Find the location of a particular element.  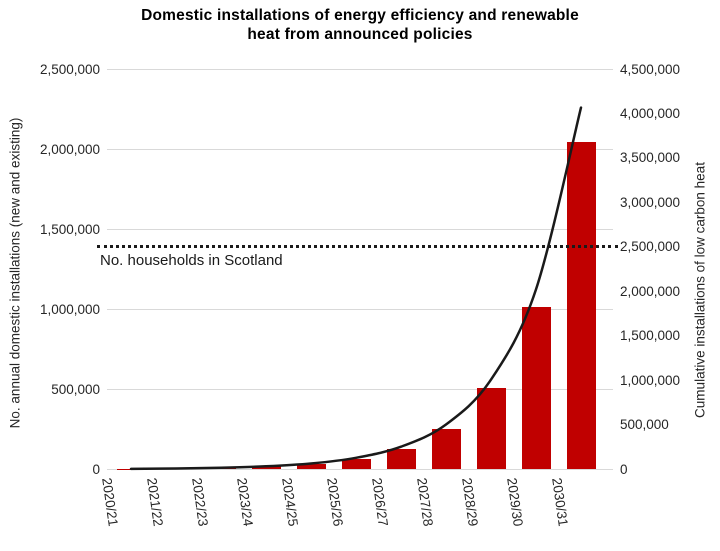

y-axis-tick-right: 1,500,000 is located at coordinates (650, 336).